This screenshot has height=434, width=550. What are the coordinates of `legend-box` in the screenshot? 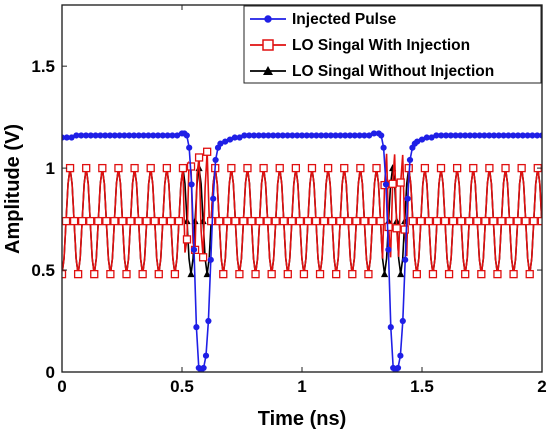 It's located at (392, 44).